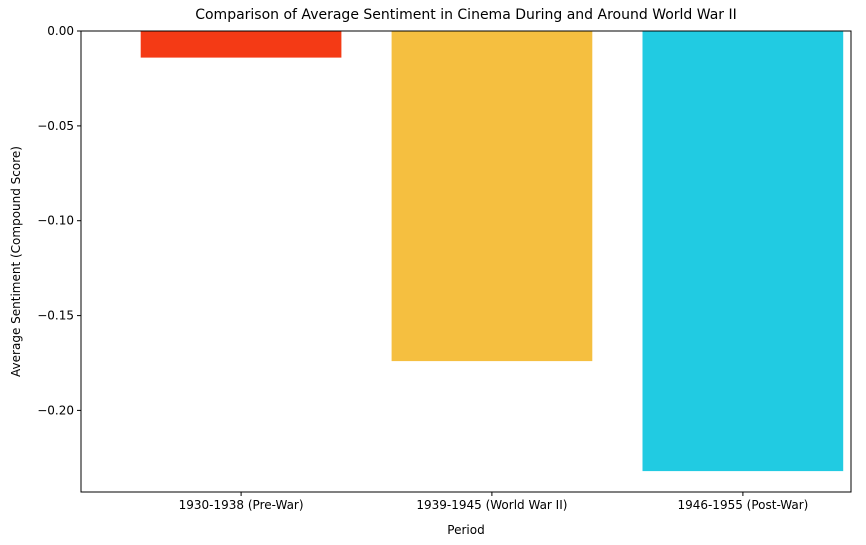 The width and height of the screenshot is (866, 545). Describe the element at coordinates (241, 505) in the screenshot. I see `x-tick-label-1: 1930-1938 (Pre-War)` at that location.